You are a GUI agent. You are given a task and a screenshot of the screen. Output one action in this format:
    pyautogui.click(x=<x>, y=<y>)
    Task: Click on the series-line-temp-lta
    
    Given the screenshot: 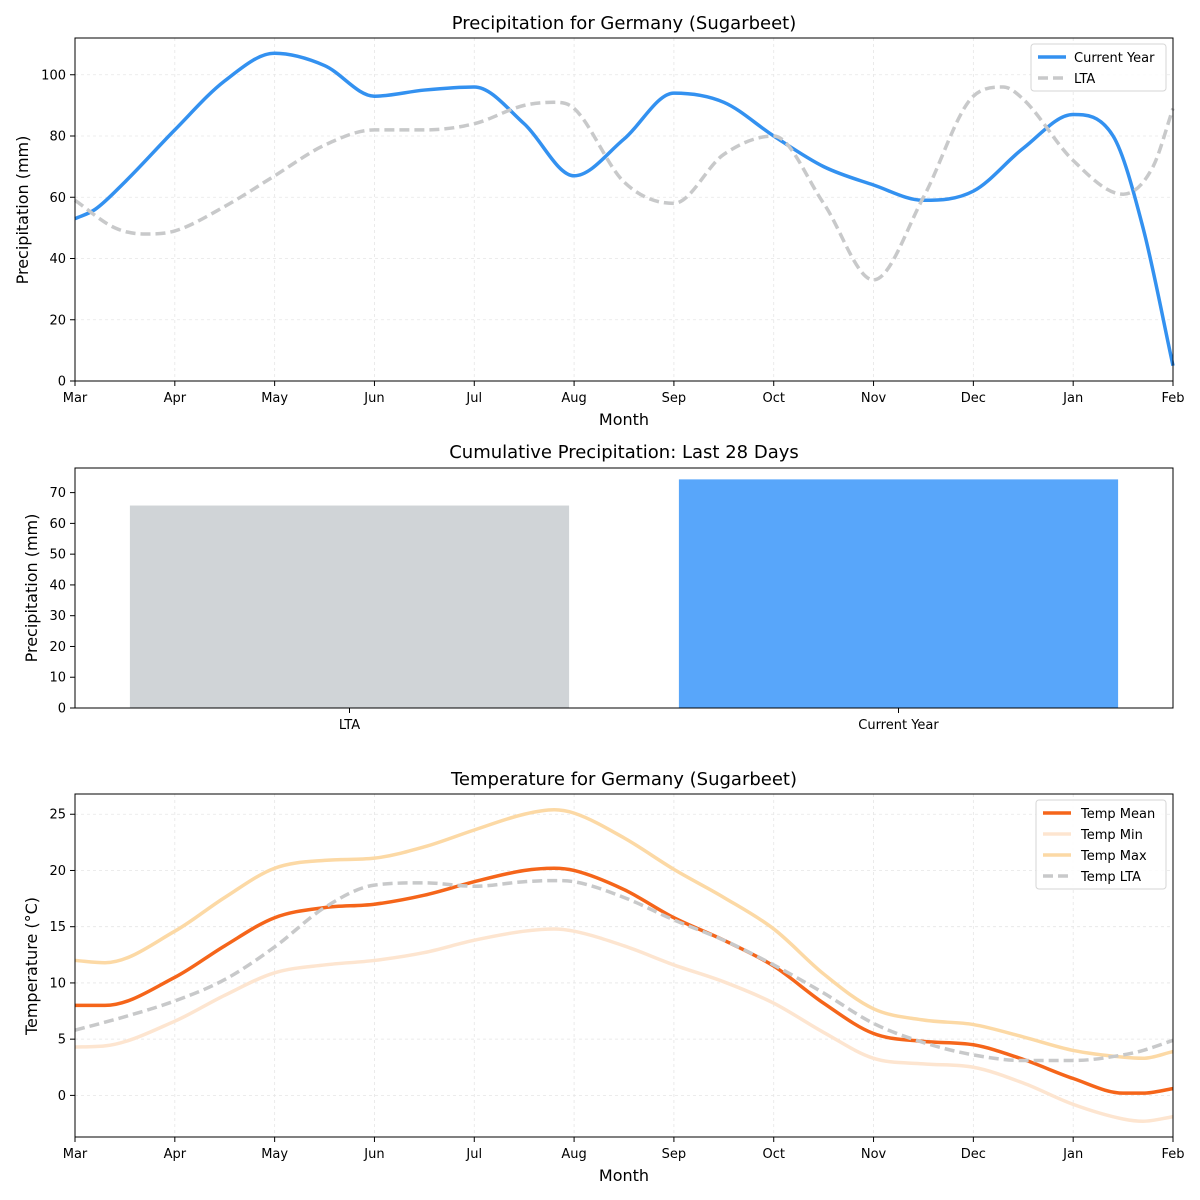 What is the action you would take?
    pyautogui.click(x=624, y=970)
    